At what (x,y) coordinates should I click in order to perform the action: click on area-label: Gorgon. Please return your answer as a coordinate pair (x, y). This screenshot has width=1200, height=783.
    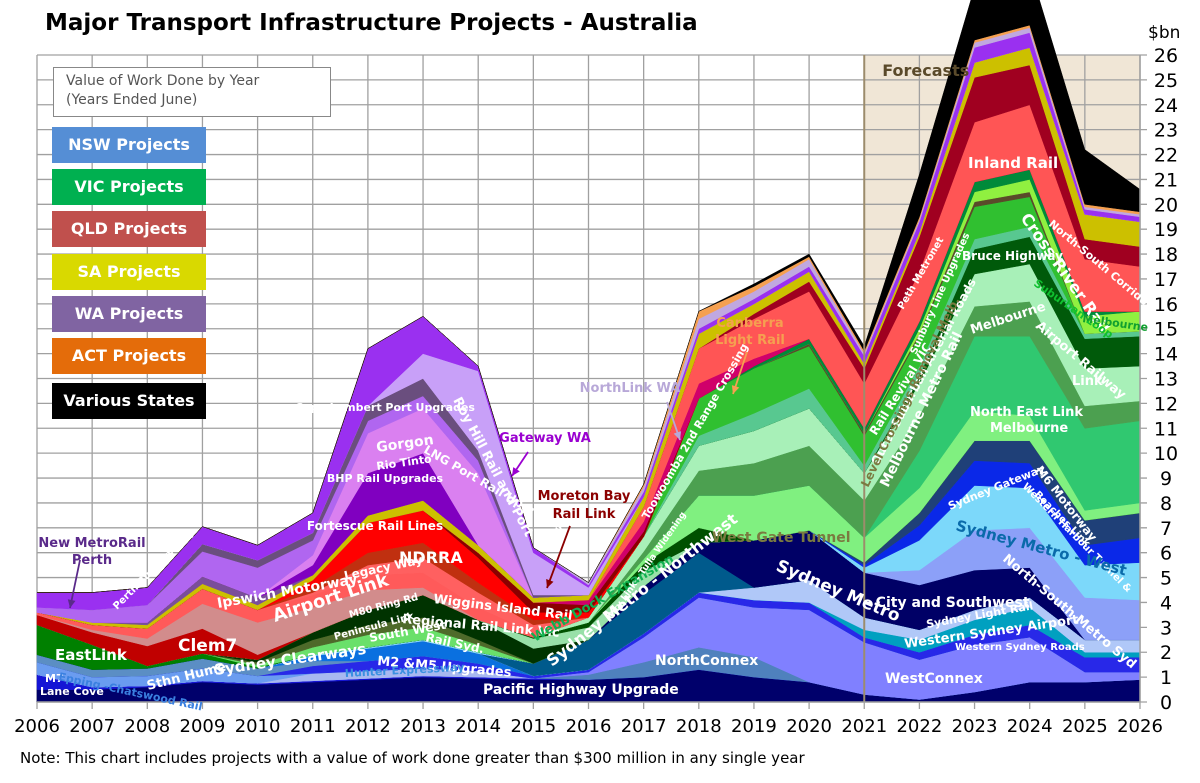
    Looking at the image, I should click on (404, 444).